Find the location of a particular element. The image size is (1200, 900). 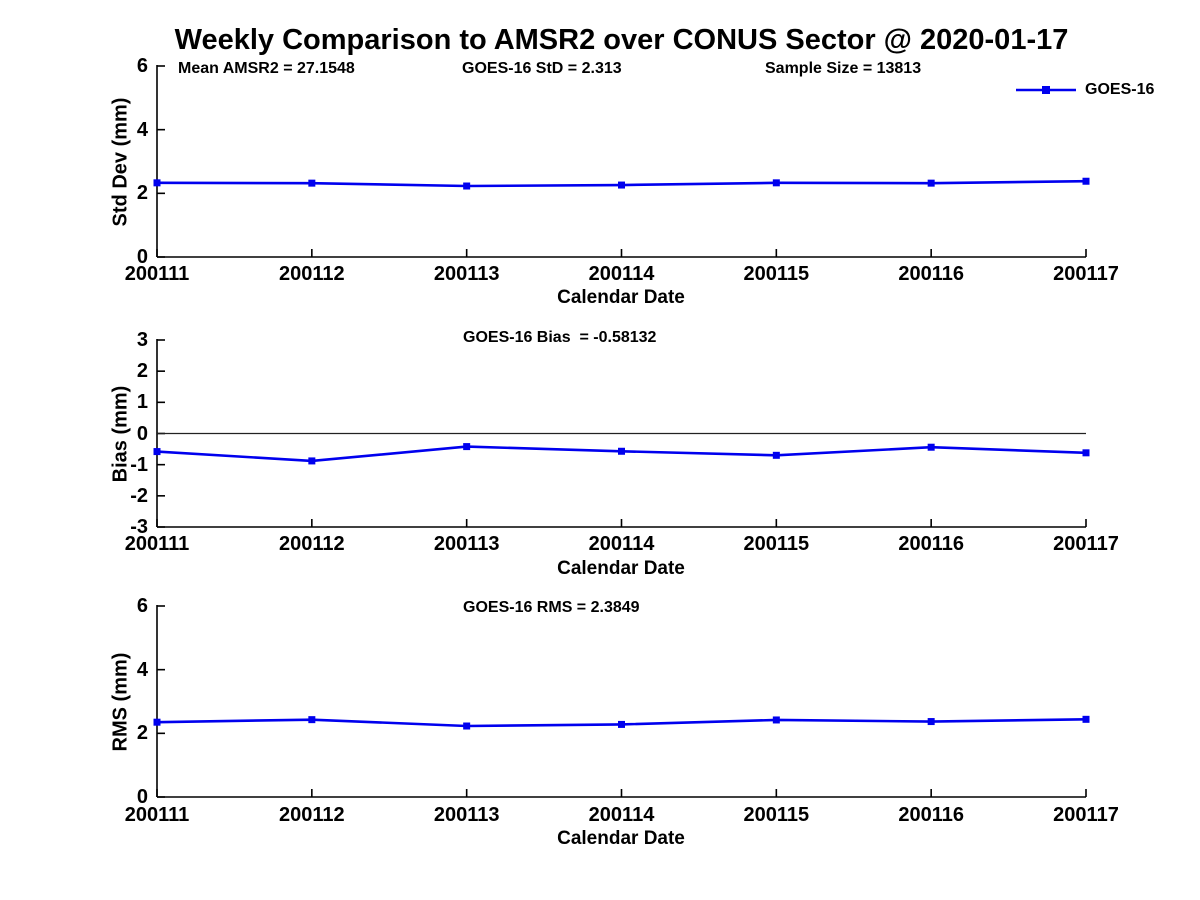

legend: GOES-16 is located at coordinates (1084, 90).